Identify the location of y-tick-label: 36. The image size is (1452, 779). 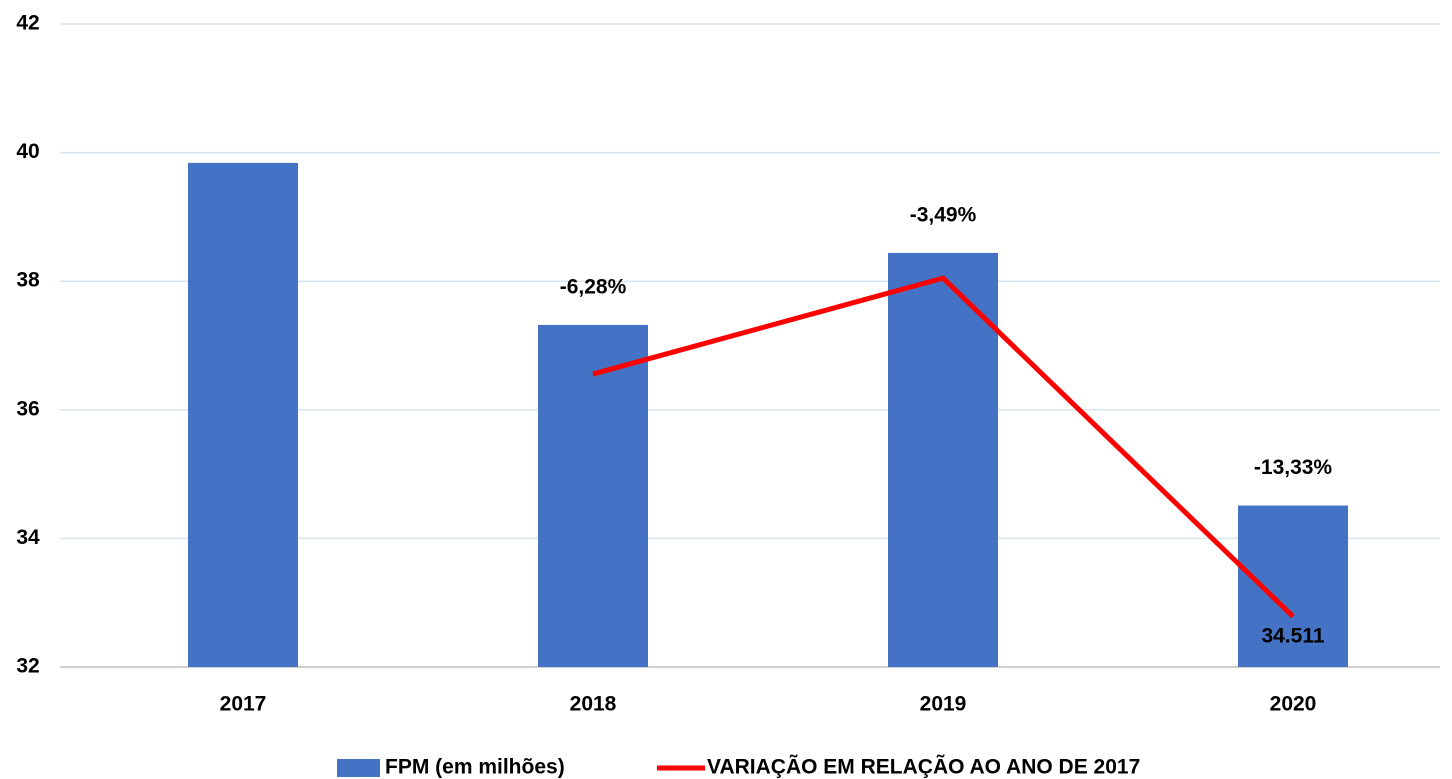
(27, 408).